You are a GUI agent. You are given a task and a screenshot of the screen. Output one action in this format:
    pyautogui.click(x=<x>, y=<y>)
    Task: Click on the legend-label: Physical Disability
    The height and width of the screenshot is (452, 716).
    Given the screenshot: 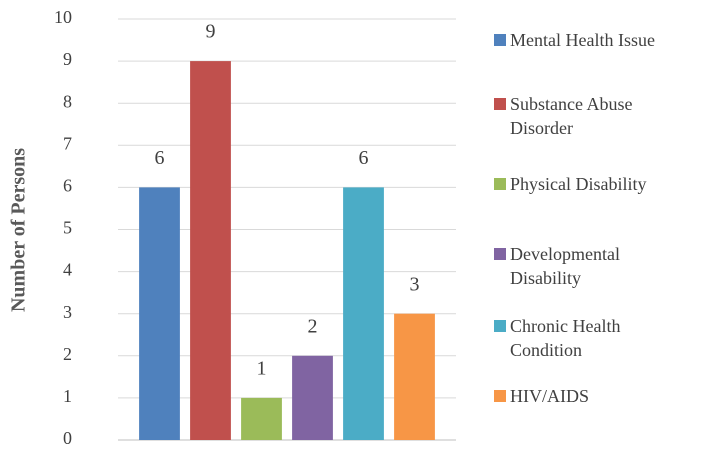 What is the action you would take?
    pyautogui.click(x=578, y=184)
    